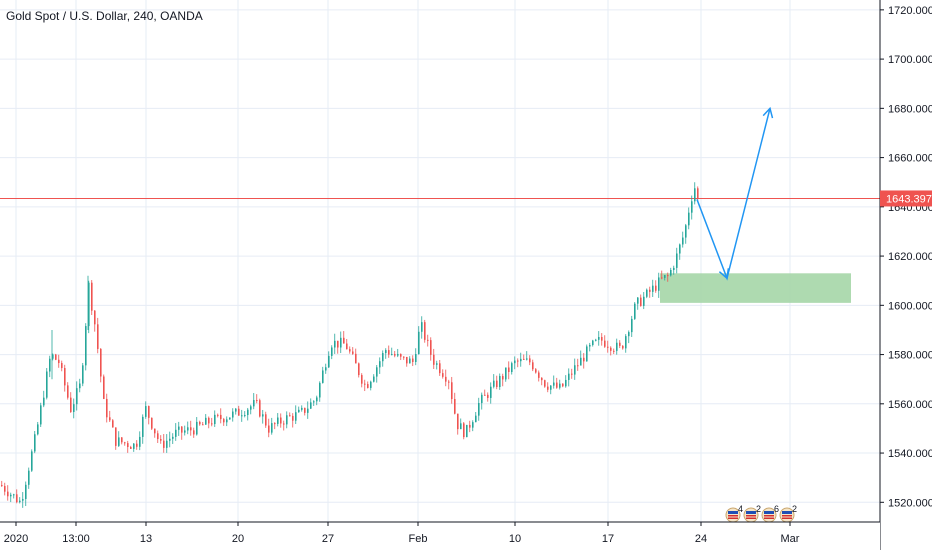 The height and width of the screenshot is (550, 932). Describe the element at coordinates (755, 288) in the screenshot. I see `support-zone-layer` at that location.